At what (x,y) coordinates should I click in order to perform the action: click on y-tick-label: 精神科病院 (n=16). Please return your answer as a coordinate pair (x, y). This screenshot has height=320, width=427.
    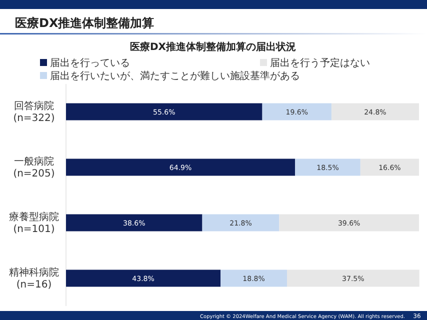
    Looking at the image, I should click on (34, 278).